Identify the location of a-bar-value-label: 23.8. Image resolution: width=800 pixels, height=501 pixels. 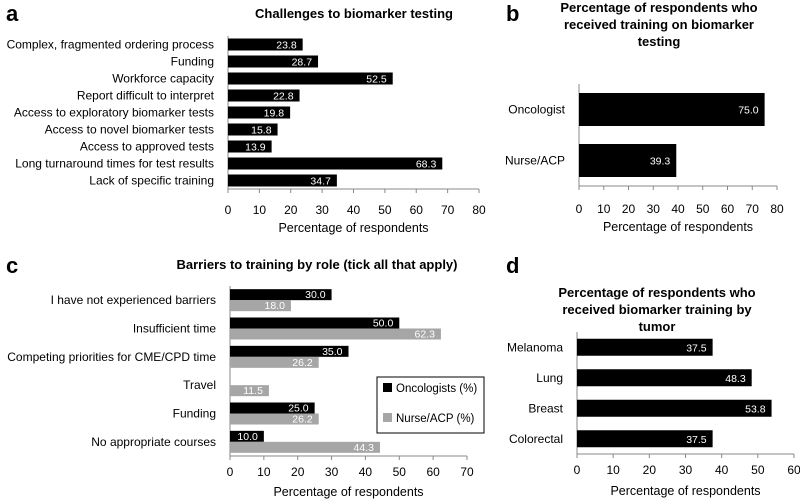
(286, 46).